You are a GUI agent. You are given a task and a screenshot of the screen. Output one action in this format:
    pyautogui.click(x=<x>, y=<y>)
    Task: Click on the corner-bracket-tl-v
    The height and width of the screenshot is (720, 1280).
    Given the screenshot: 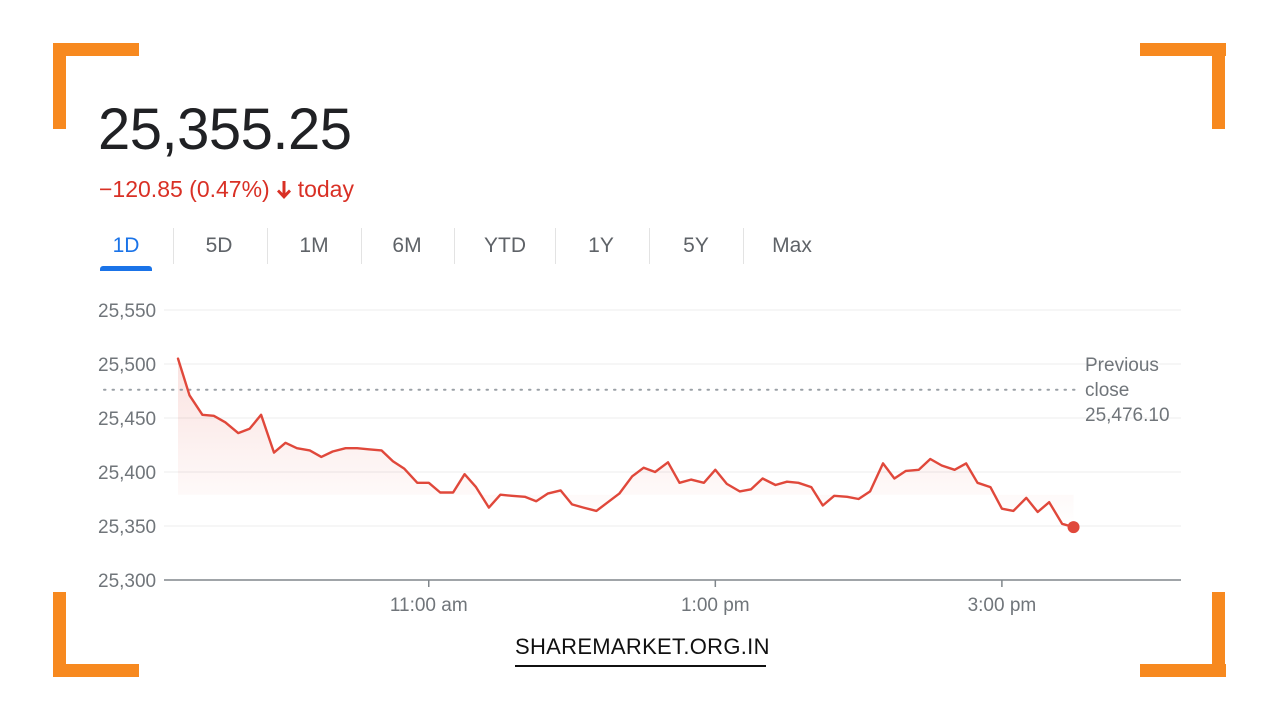 What is the action you would take?
    pyautogui.click(x=59, y=86)
    